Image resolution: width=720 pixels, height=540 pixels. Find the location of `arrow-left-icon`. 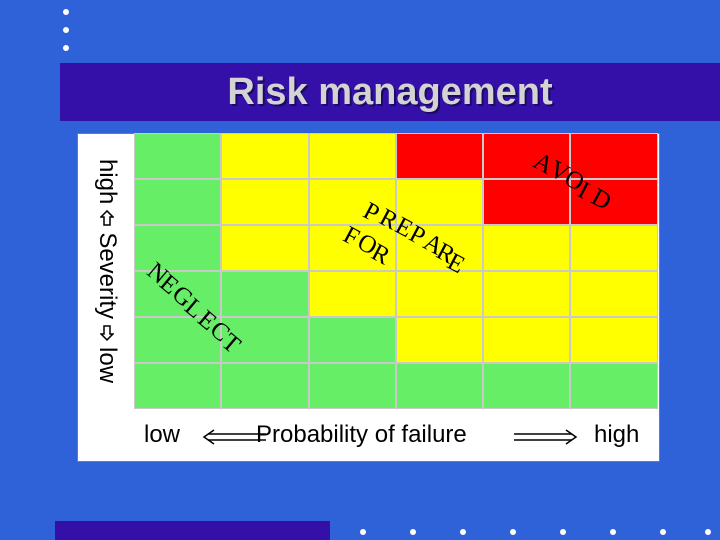

arrow-left-icon is located at coordinates (107, 218).